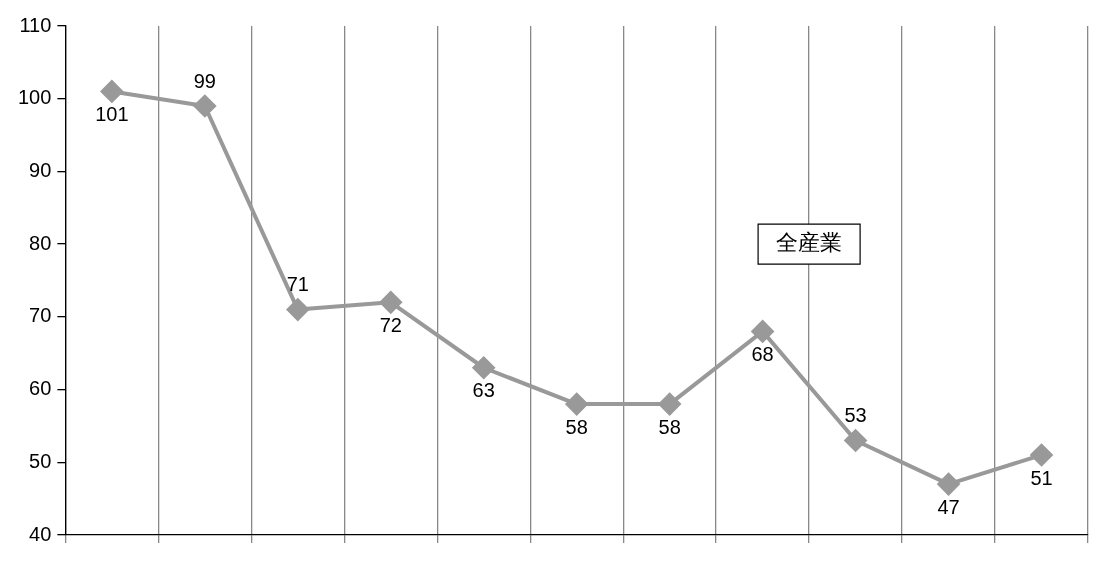 This screenshot has width=1118, height=581. I want to click on y-tick-label: 50, so click(40, 460).